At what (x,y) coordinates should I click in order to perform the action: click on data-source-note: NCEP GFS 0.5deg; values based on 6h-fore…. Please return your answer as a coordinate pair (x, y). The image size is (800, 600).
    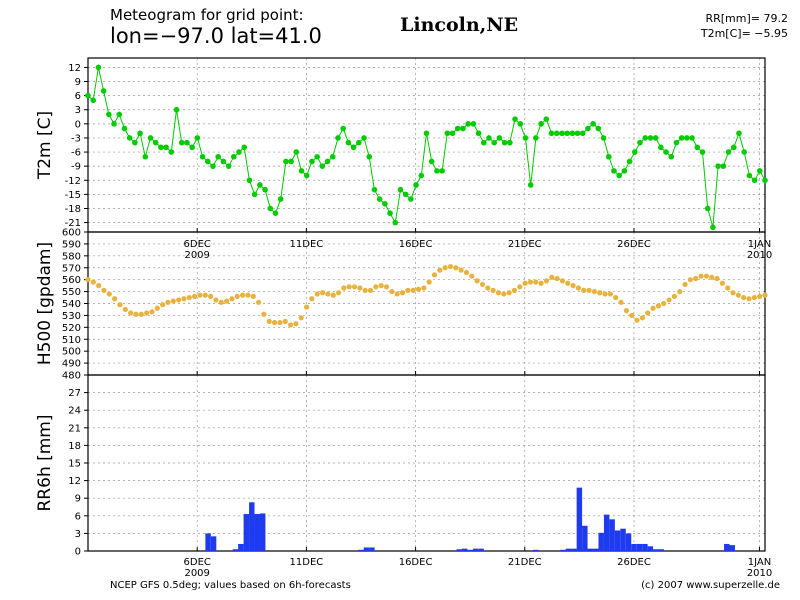
    Looking at the image, I should click on (230, 585).